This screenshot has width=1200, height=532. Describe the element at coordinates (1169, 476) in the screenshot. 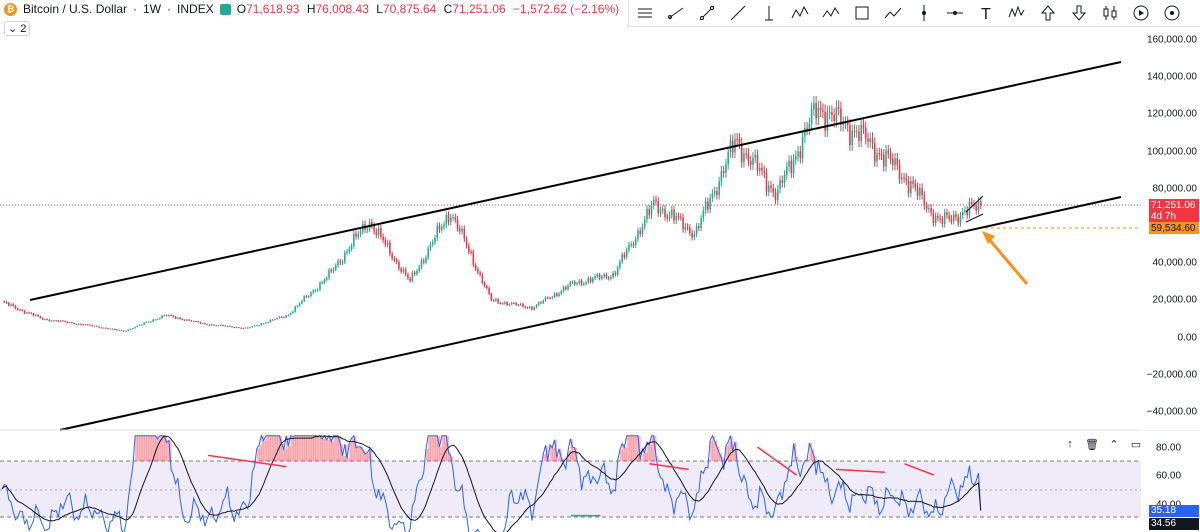

I see `rsi-tick: 60.00` at that location.